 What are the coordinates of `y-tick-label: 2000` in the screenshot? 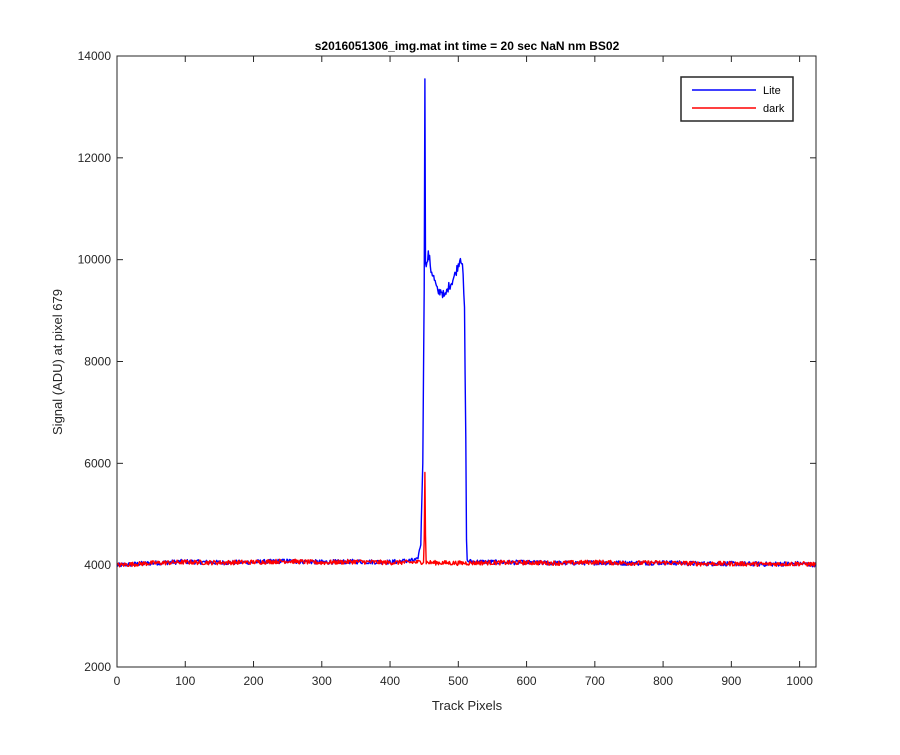 It's located at (97, 667).